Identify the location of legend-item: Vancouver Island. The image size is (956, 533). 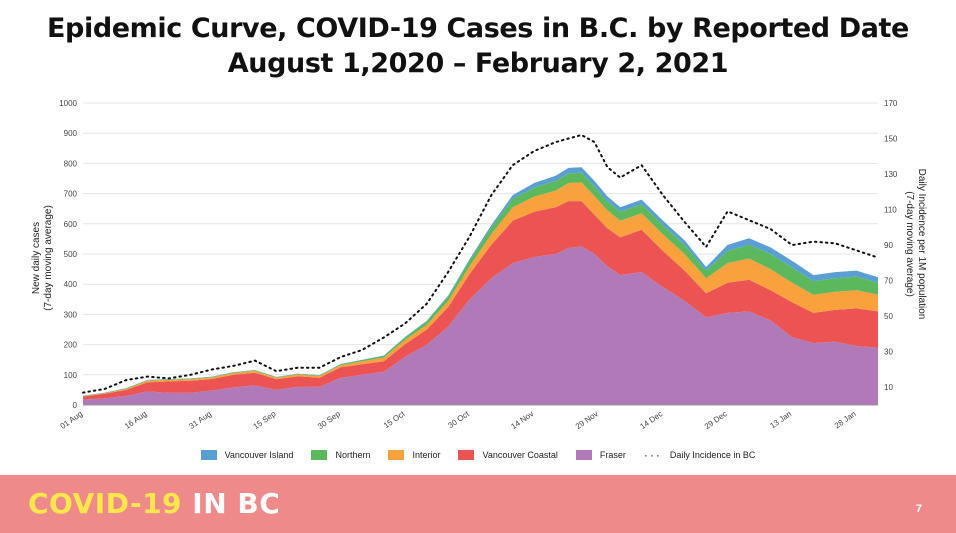
(247, 455).